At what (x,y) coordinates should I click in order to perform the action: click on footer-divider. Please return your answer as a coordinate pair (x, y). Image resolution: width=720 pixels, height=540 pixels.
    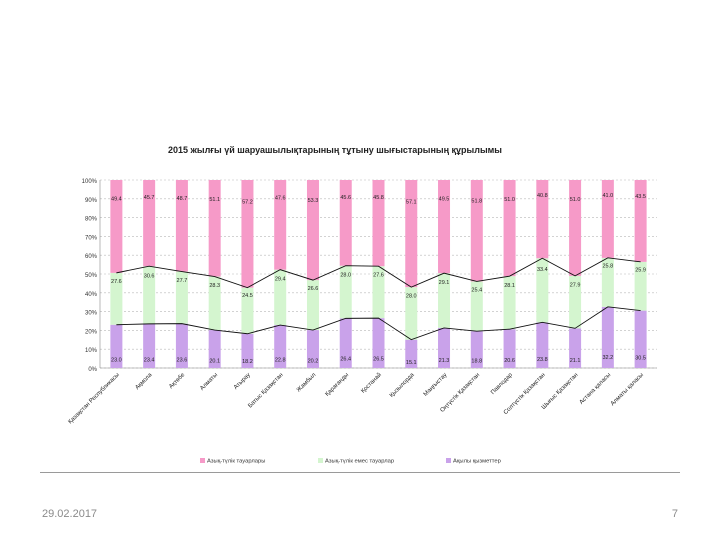
    Looking at the image, I should click on (360, 472).